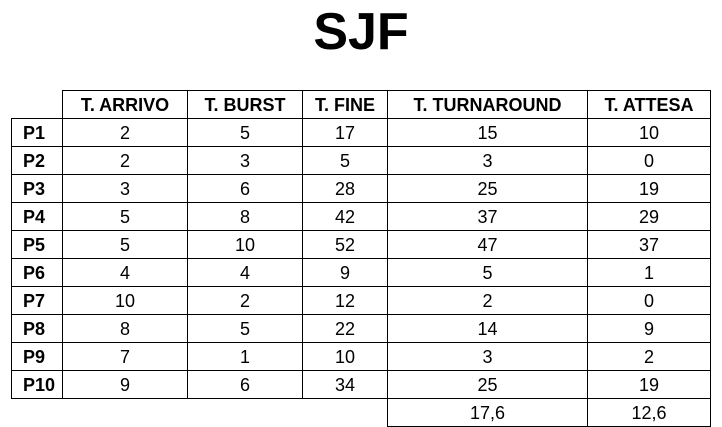 The width and height of the screenshot is (722, 427). Describe the element at coordinates (649, 328) in the screenshot. I see `wait-time: 9` at that location.